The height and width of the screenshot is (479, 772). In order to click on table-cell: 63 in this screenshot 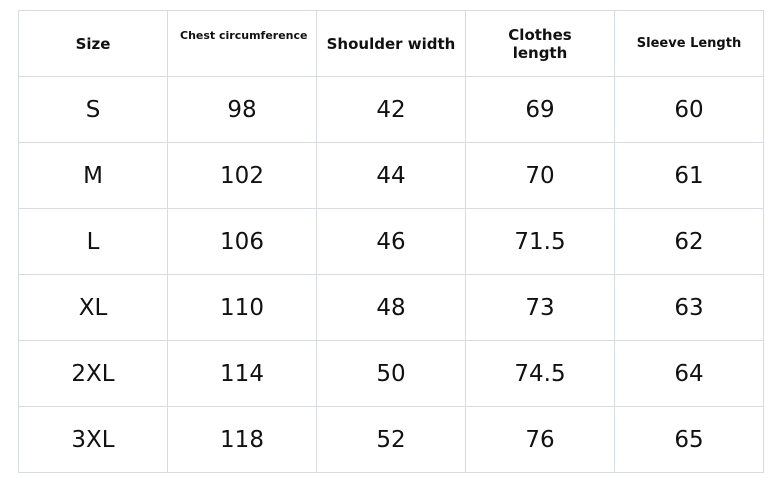, I will do `click(689, 307)`.